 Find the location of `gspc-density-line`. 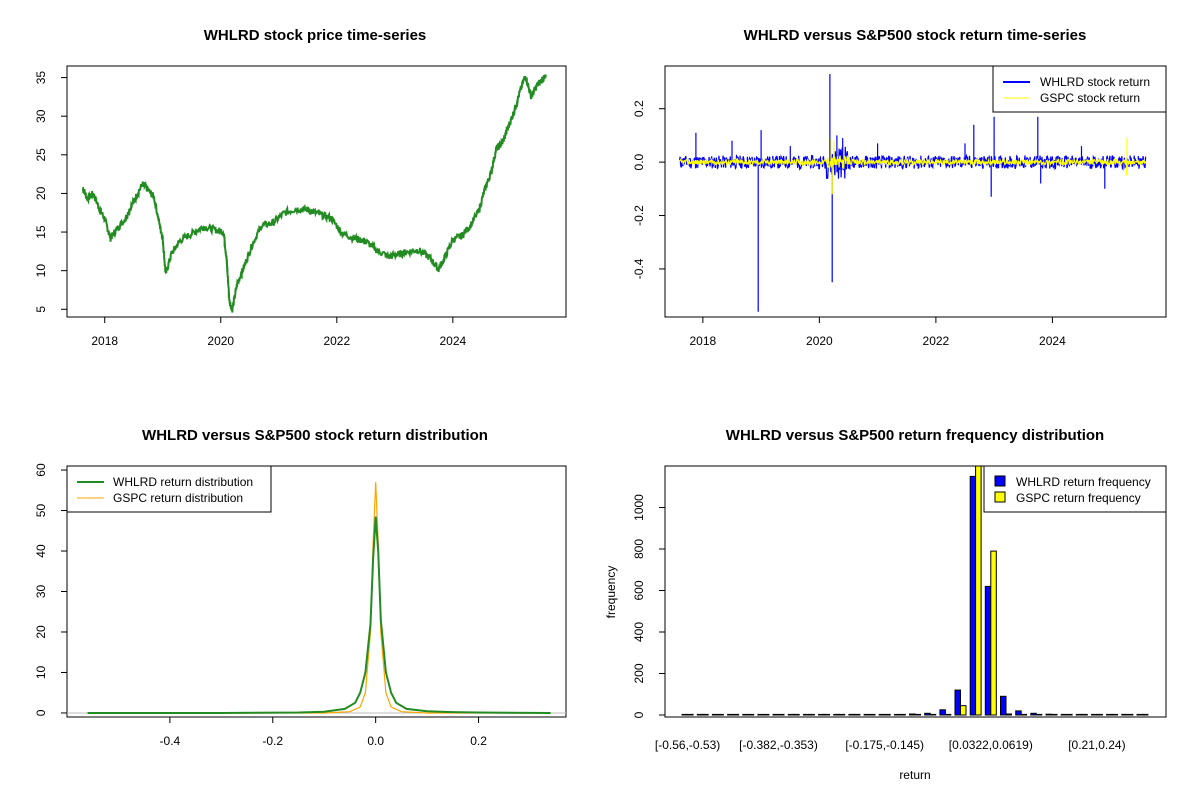

gspc-density-line is located at coordinates (319, 598).